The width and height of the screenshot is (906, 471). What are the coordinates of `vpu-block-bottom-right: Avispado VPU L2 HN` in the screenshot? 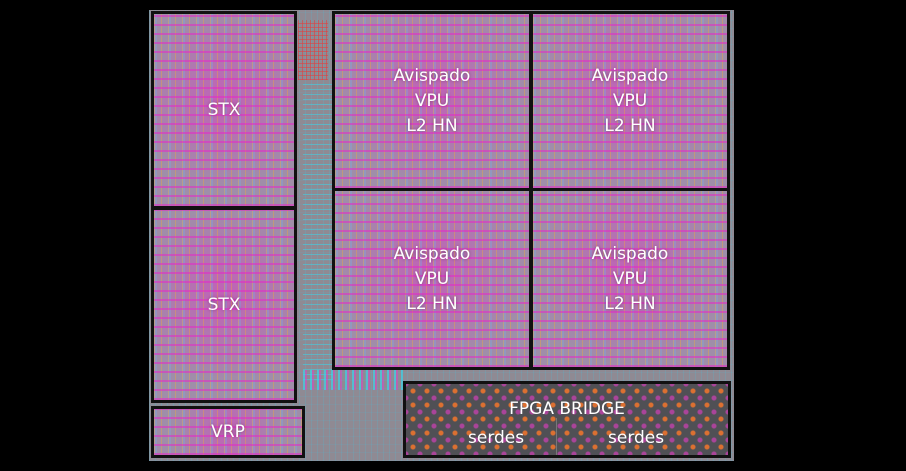 It's located at (630, 279).